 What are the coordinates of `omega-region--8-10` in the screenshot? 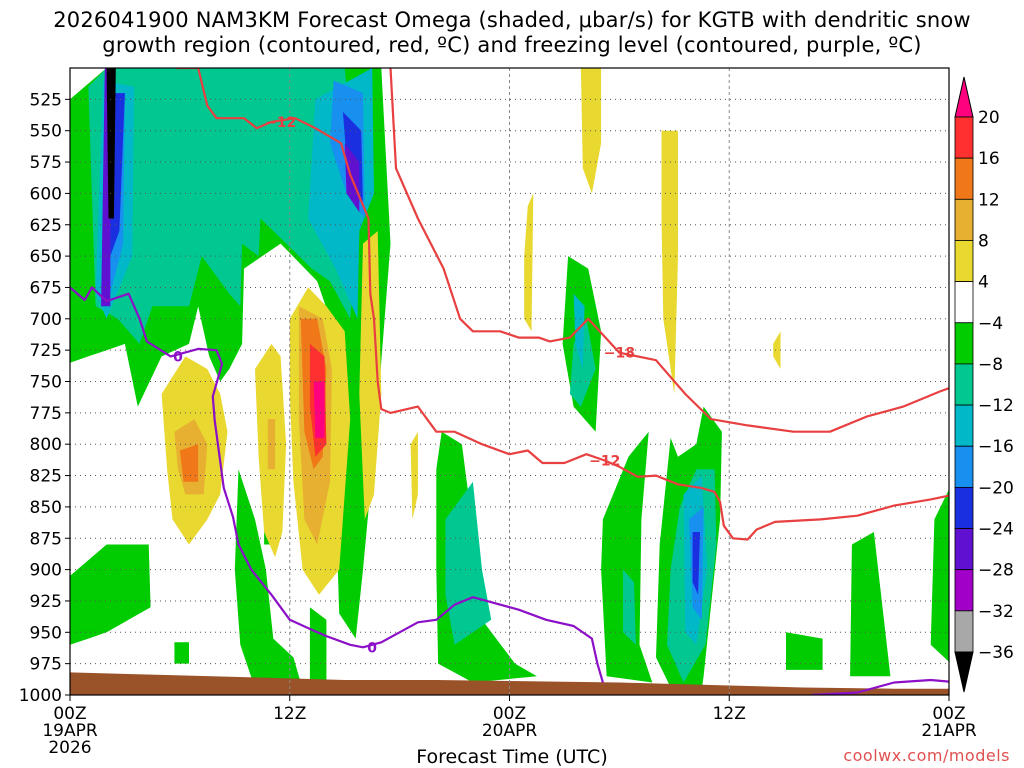 It's located at (939, 575).